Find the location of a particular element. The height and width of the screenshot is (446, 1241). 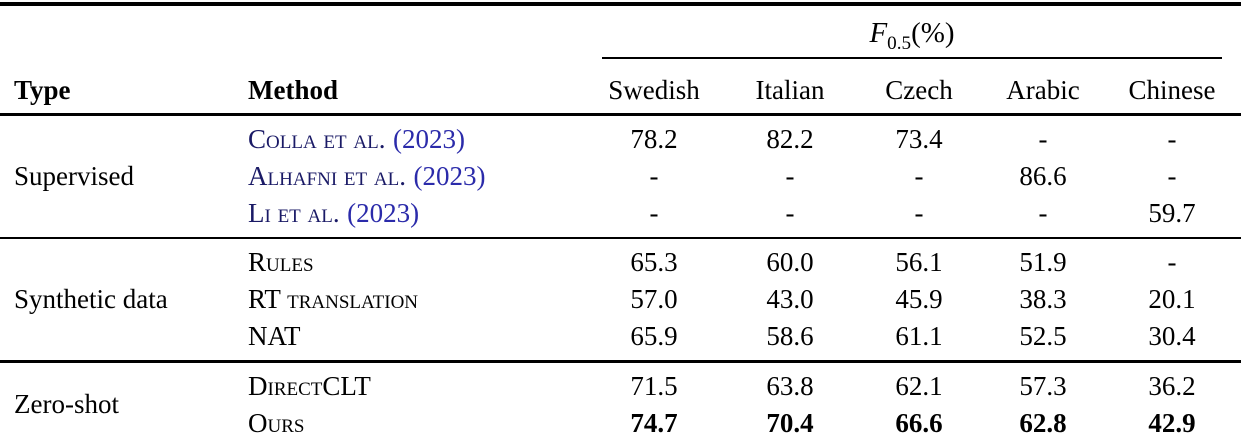

method-cell: Li et al. (2023) is located at coordinates (410, 213).